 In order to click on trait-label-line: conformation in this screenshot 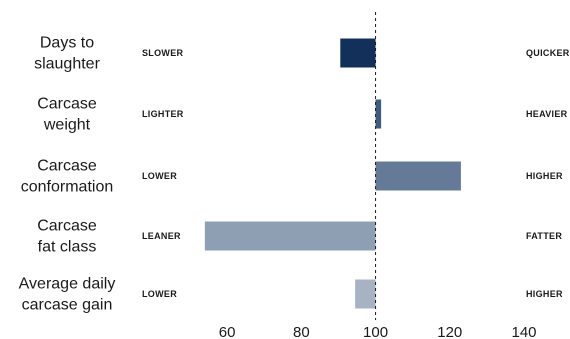, I will do `click(67, 187)`.